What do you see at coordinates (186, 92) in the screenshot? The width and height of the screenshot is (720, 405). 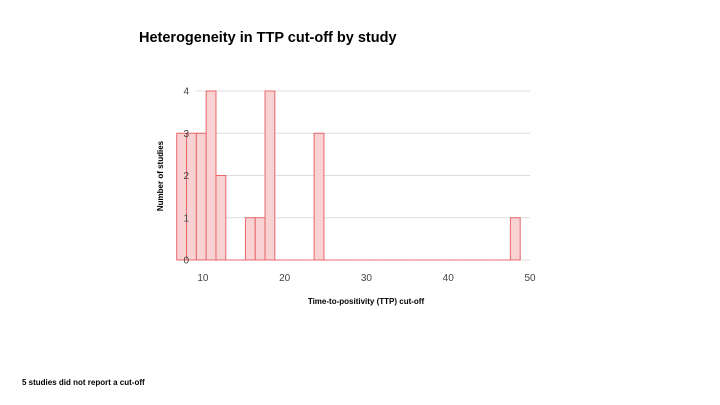 I see `y-tick-label: 4` at bounding box center [186, 92].